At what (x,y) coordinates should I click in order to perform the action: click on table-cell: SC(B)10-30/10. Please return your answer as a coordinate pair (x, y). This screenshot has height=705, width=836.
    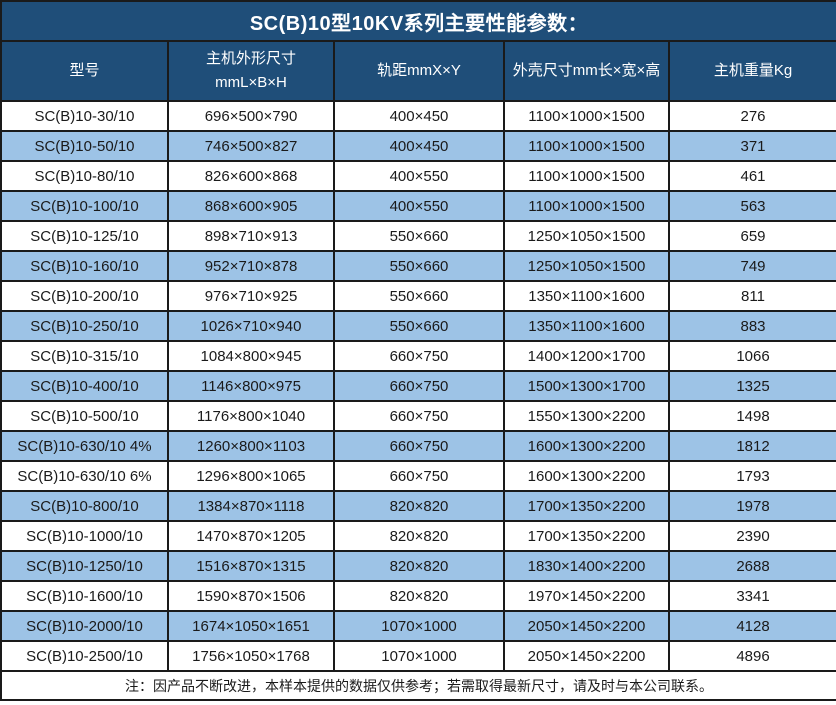
    Looking at the image, I should click on (84, 116).